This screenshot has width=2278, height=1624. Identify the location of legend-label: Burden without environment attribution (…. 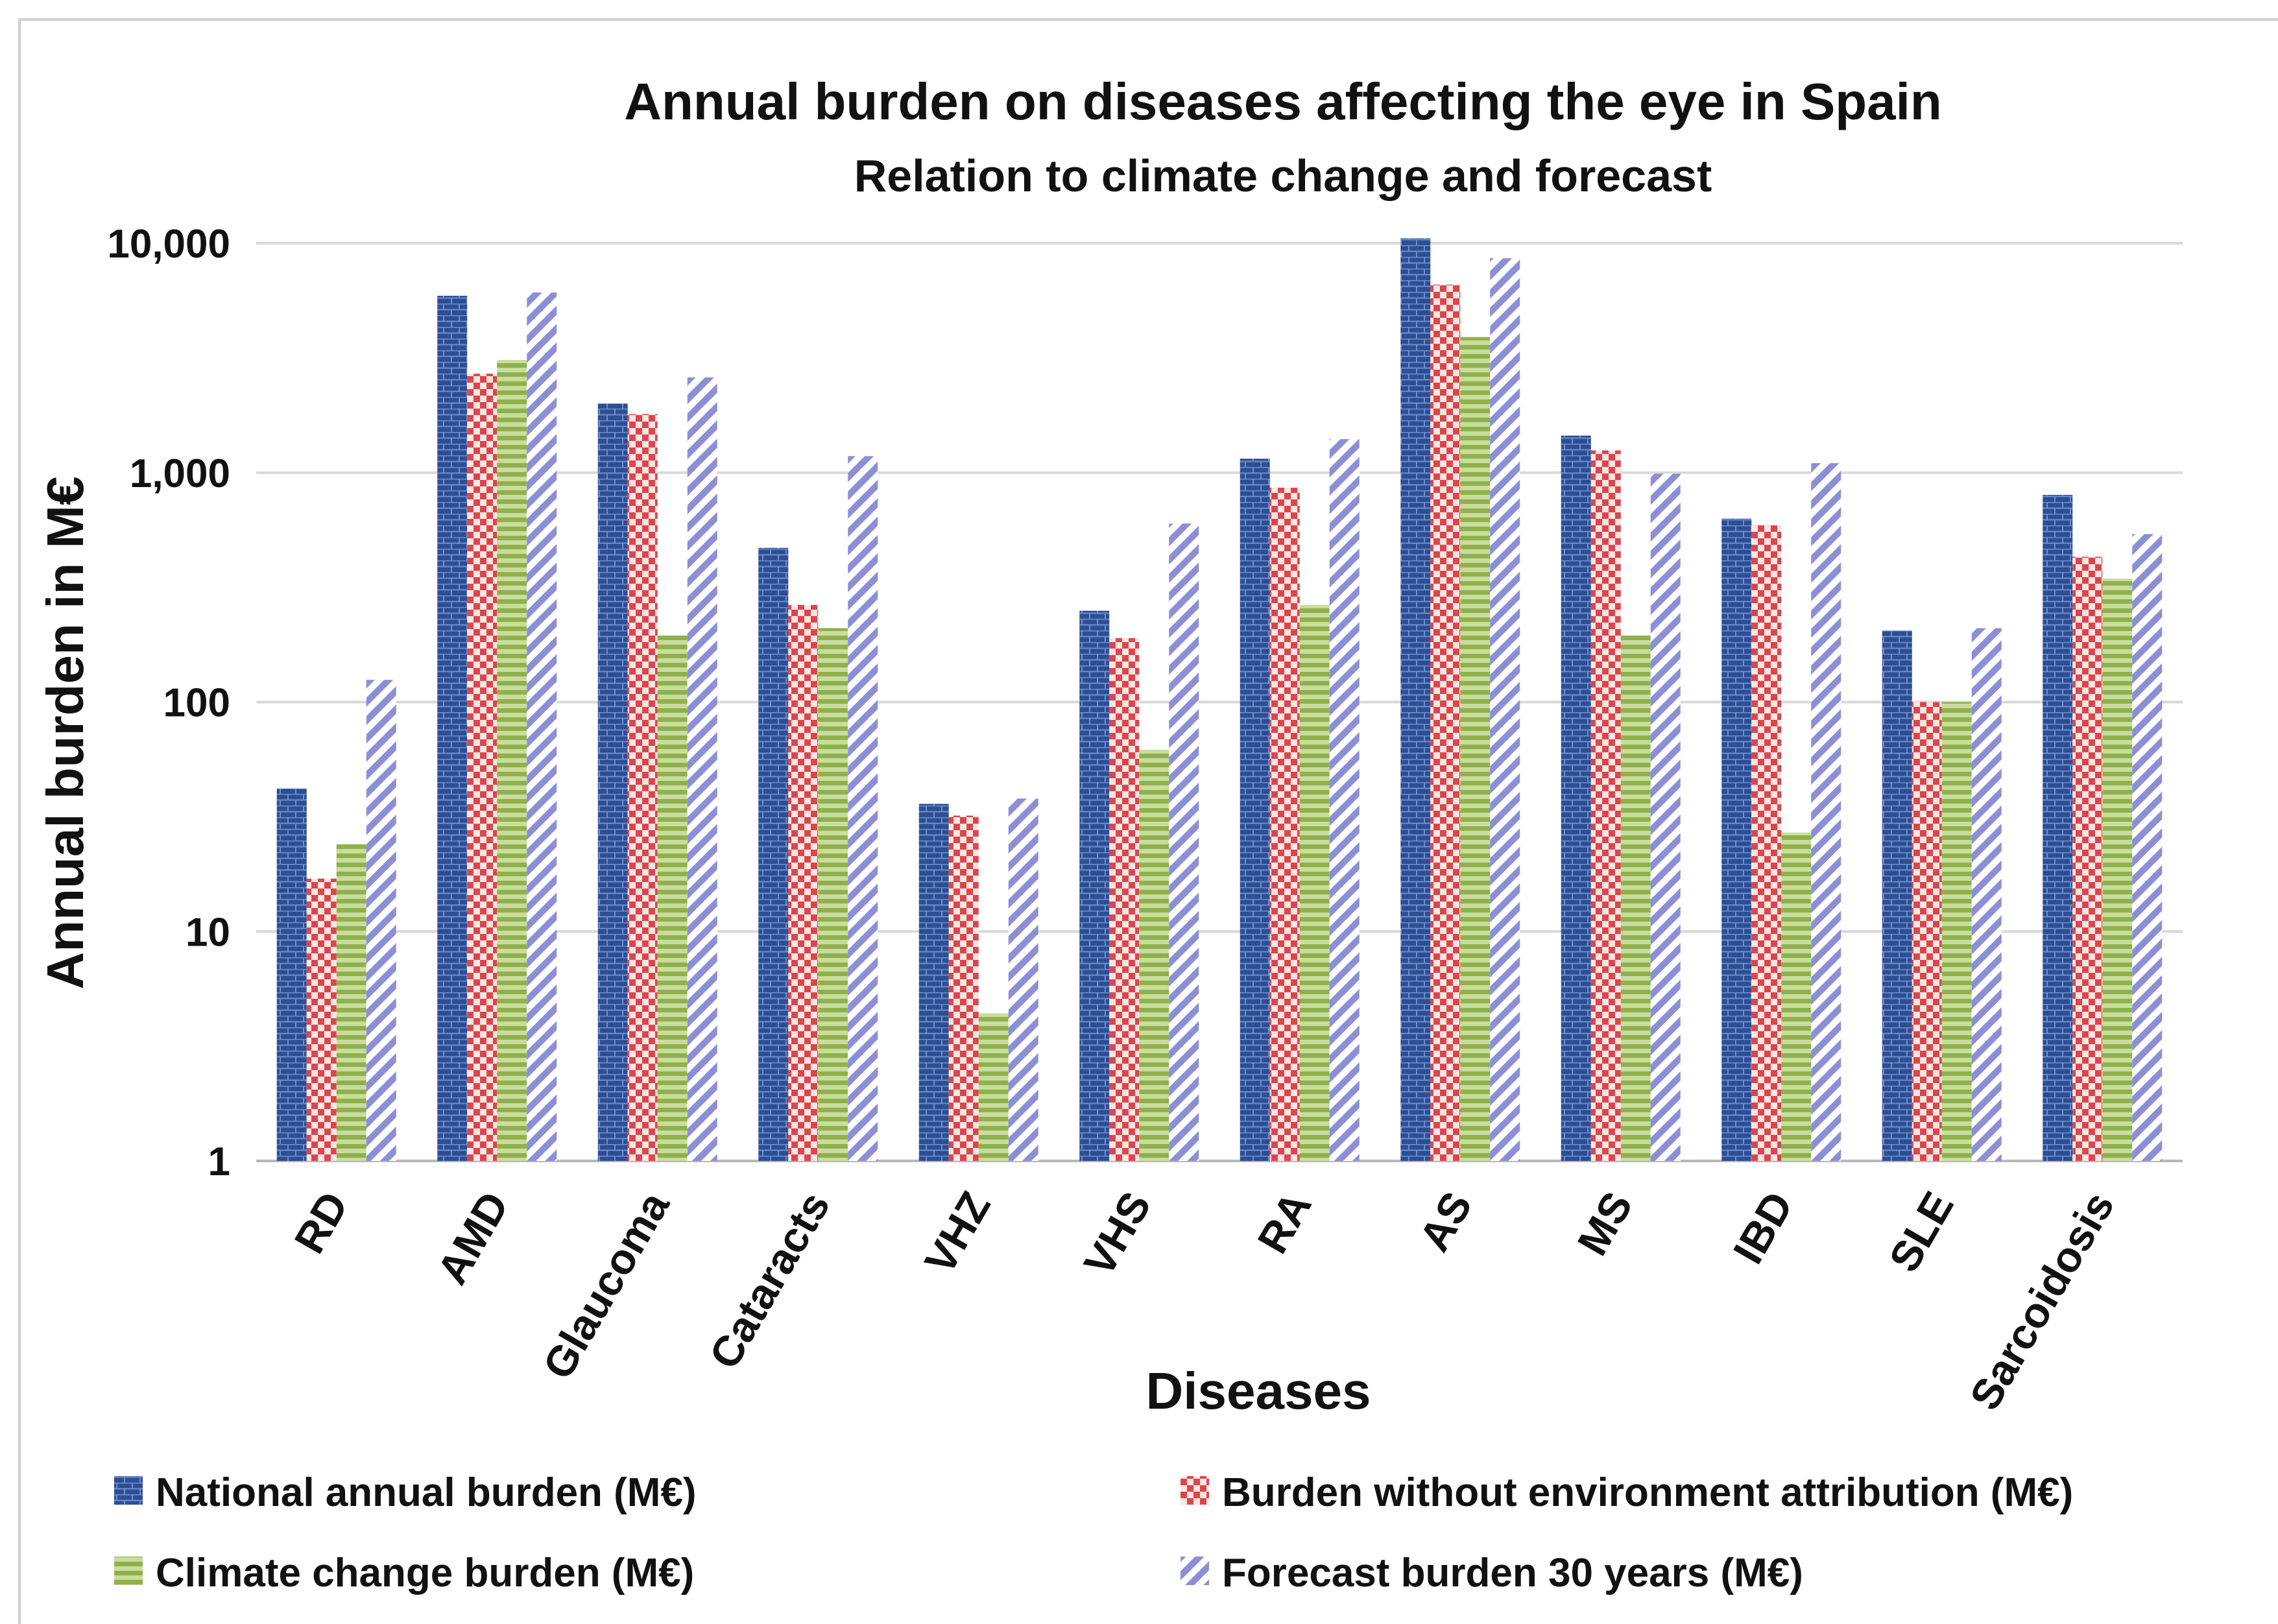
(1647, 1492).